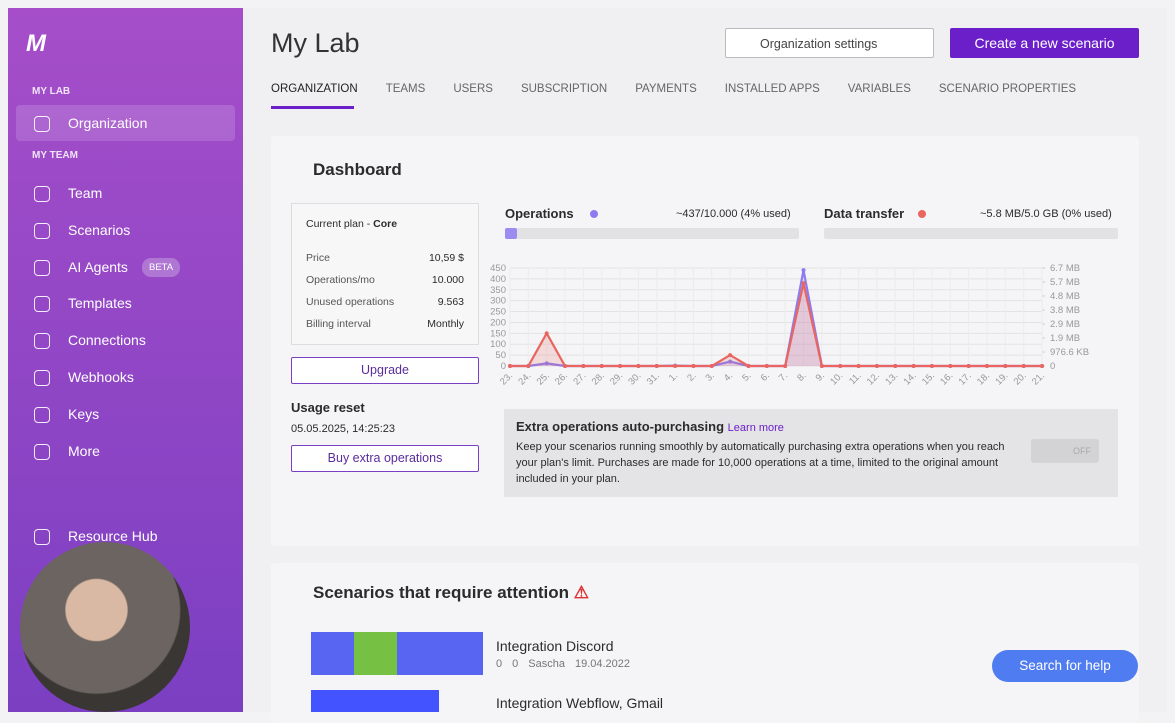 The height and width of the screenshot is (723, 1175). Describe the element at coordinates (441, 592) in the screenshot. I see `attention-title: Scenarios that require attention` at that location.